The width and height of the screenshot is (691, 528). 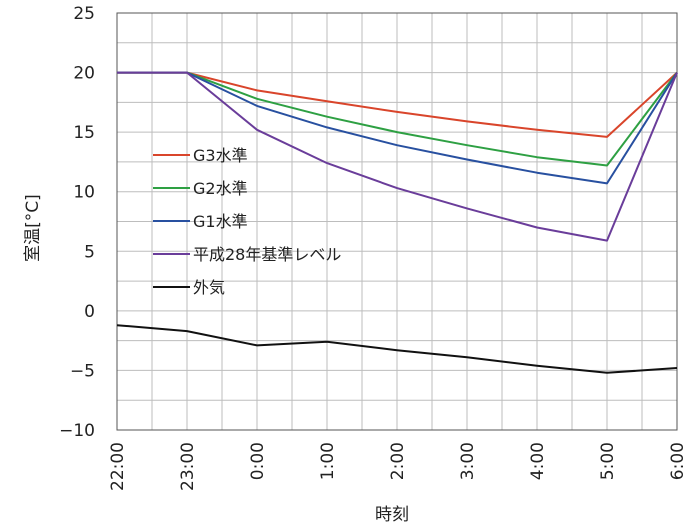 I want to click on x-tick-label: 22:00, so click(x=118, y=466).